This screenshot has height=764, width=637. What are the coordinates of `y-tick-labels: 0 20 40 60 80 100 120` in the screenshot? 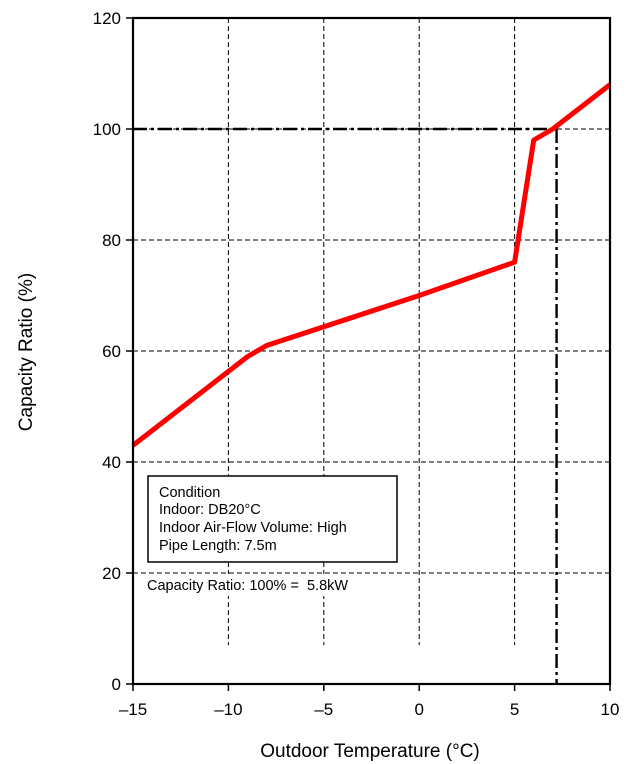 It's located at (107, 351).